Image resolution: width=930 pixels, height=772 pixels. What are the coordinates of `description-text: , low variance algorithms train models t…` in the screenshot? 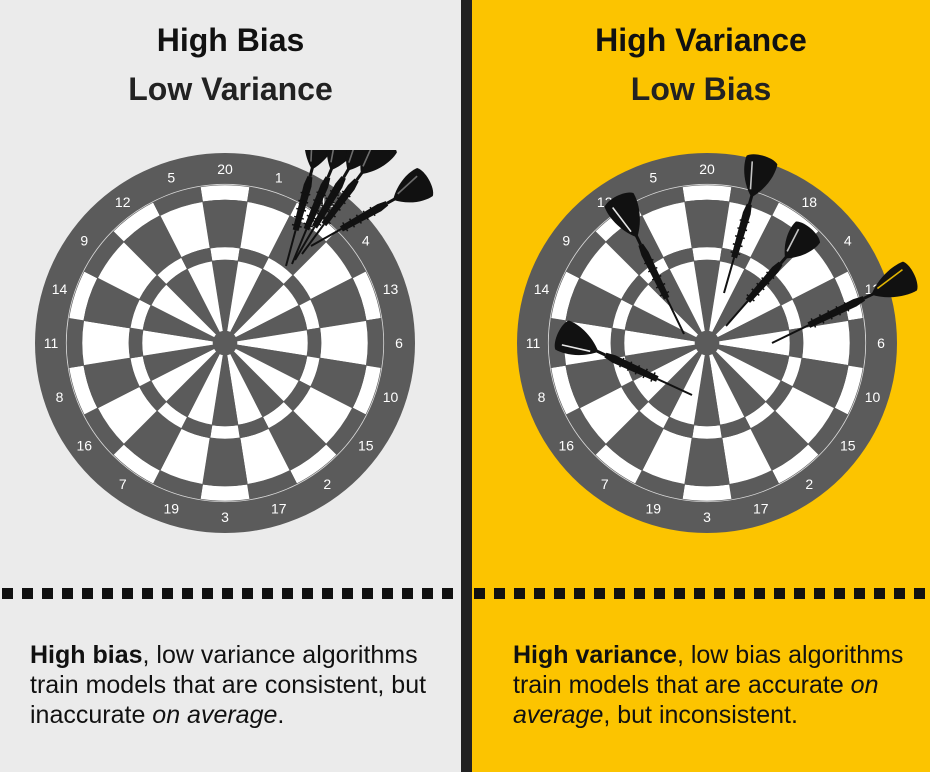 It's located at (228, 685).